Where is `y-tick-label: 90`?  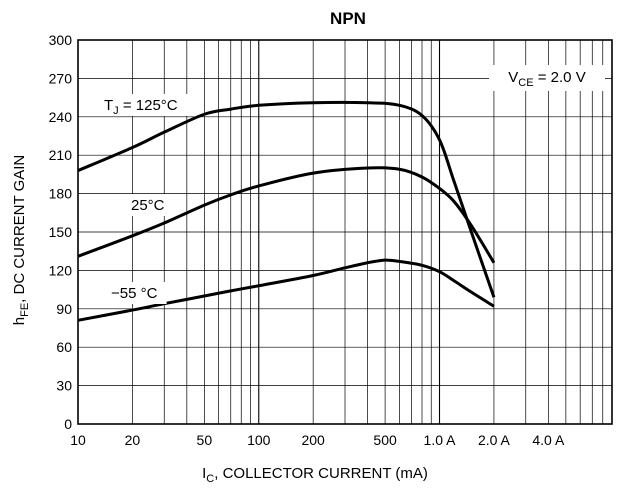
y-tick-label: 90 is located at coordinates (64, 309).